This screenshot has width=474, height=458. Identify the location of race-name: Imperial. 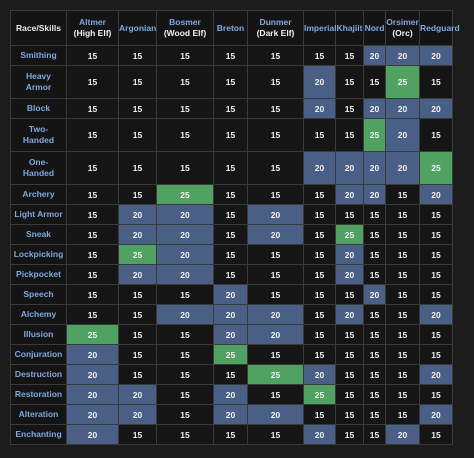
(320, 27).